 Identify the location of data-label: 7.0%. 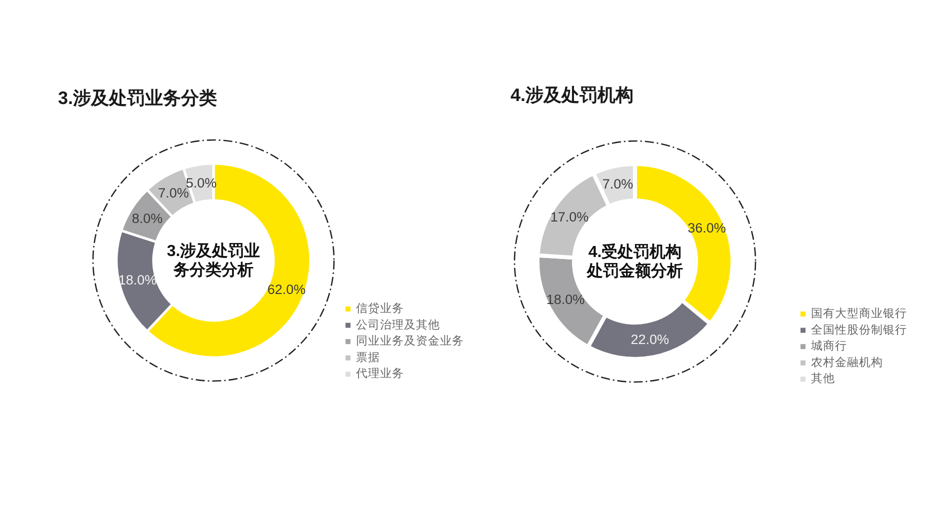
(618, 184).